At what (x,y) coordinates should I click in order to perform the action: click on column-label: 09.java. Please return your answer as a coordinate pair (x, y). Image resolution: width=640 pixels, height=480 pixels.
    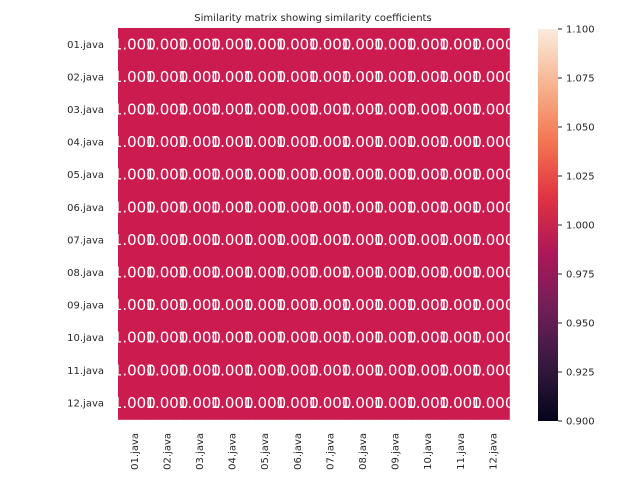
    Looking at the image, I should click on (396, 451).